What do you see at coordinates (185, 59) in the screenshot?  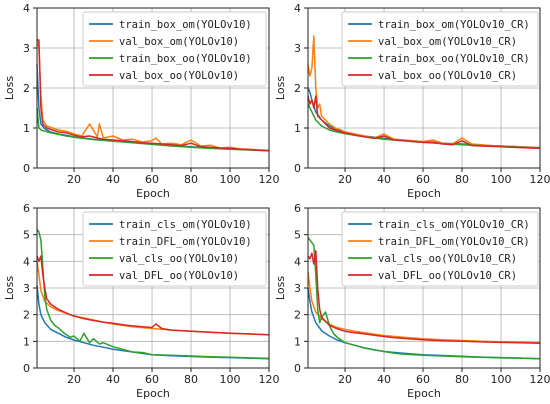 I see `legend-entry: train_box_oo(YOLOv10)` at bounding box center [185, 59].